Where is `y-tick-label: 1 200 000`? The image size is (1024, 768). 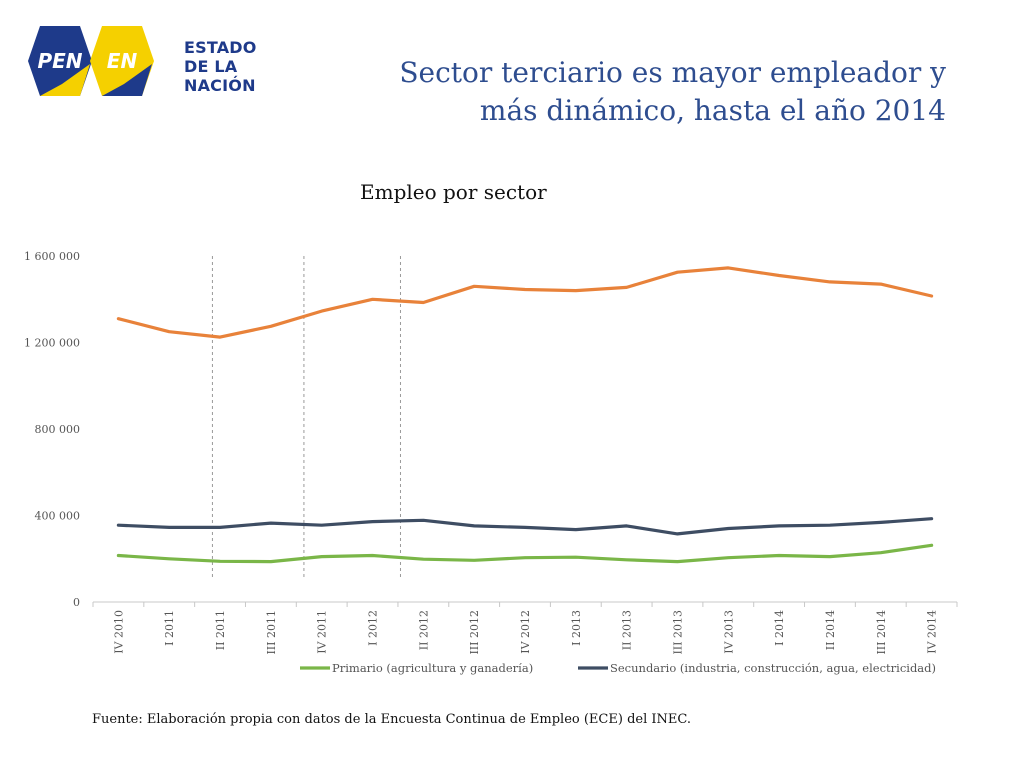 y-tick-label: 1 200 000 is located at coordinates (52, 343).